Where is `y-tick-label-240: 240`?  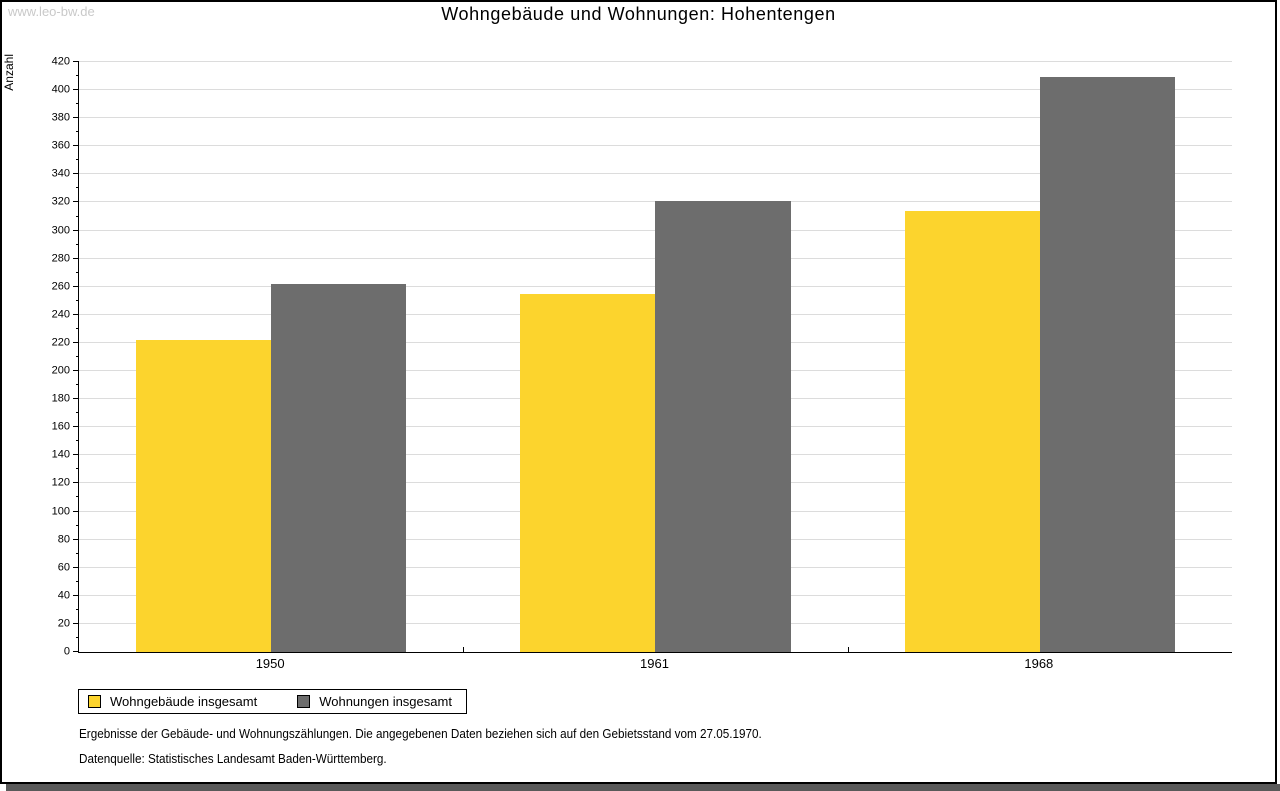
y-tick-label-240: 240 is located at coordinates (60, 314).